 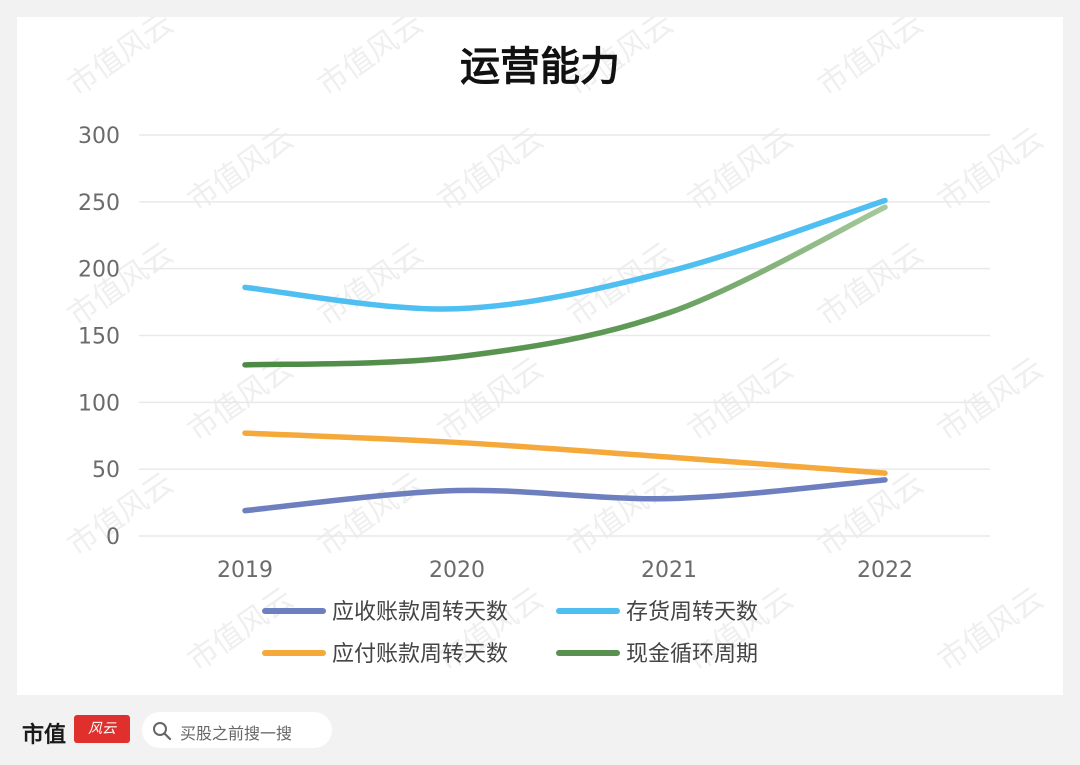 What do you see at coordinates (106, 470) in the screenshot?
I see `y-tick-label: 50` at bounding box center [106, 470].